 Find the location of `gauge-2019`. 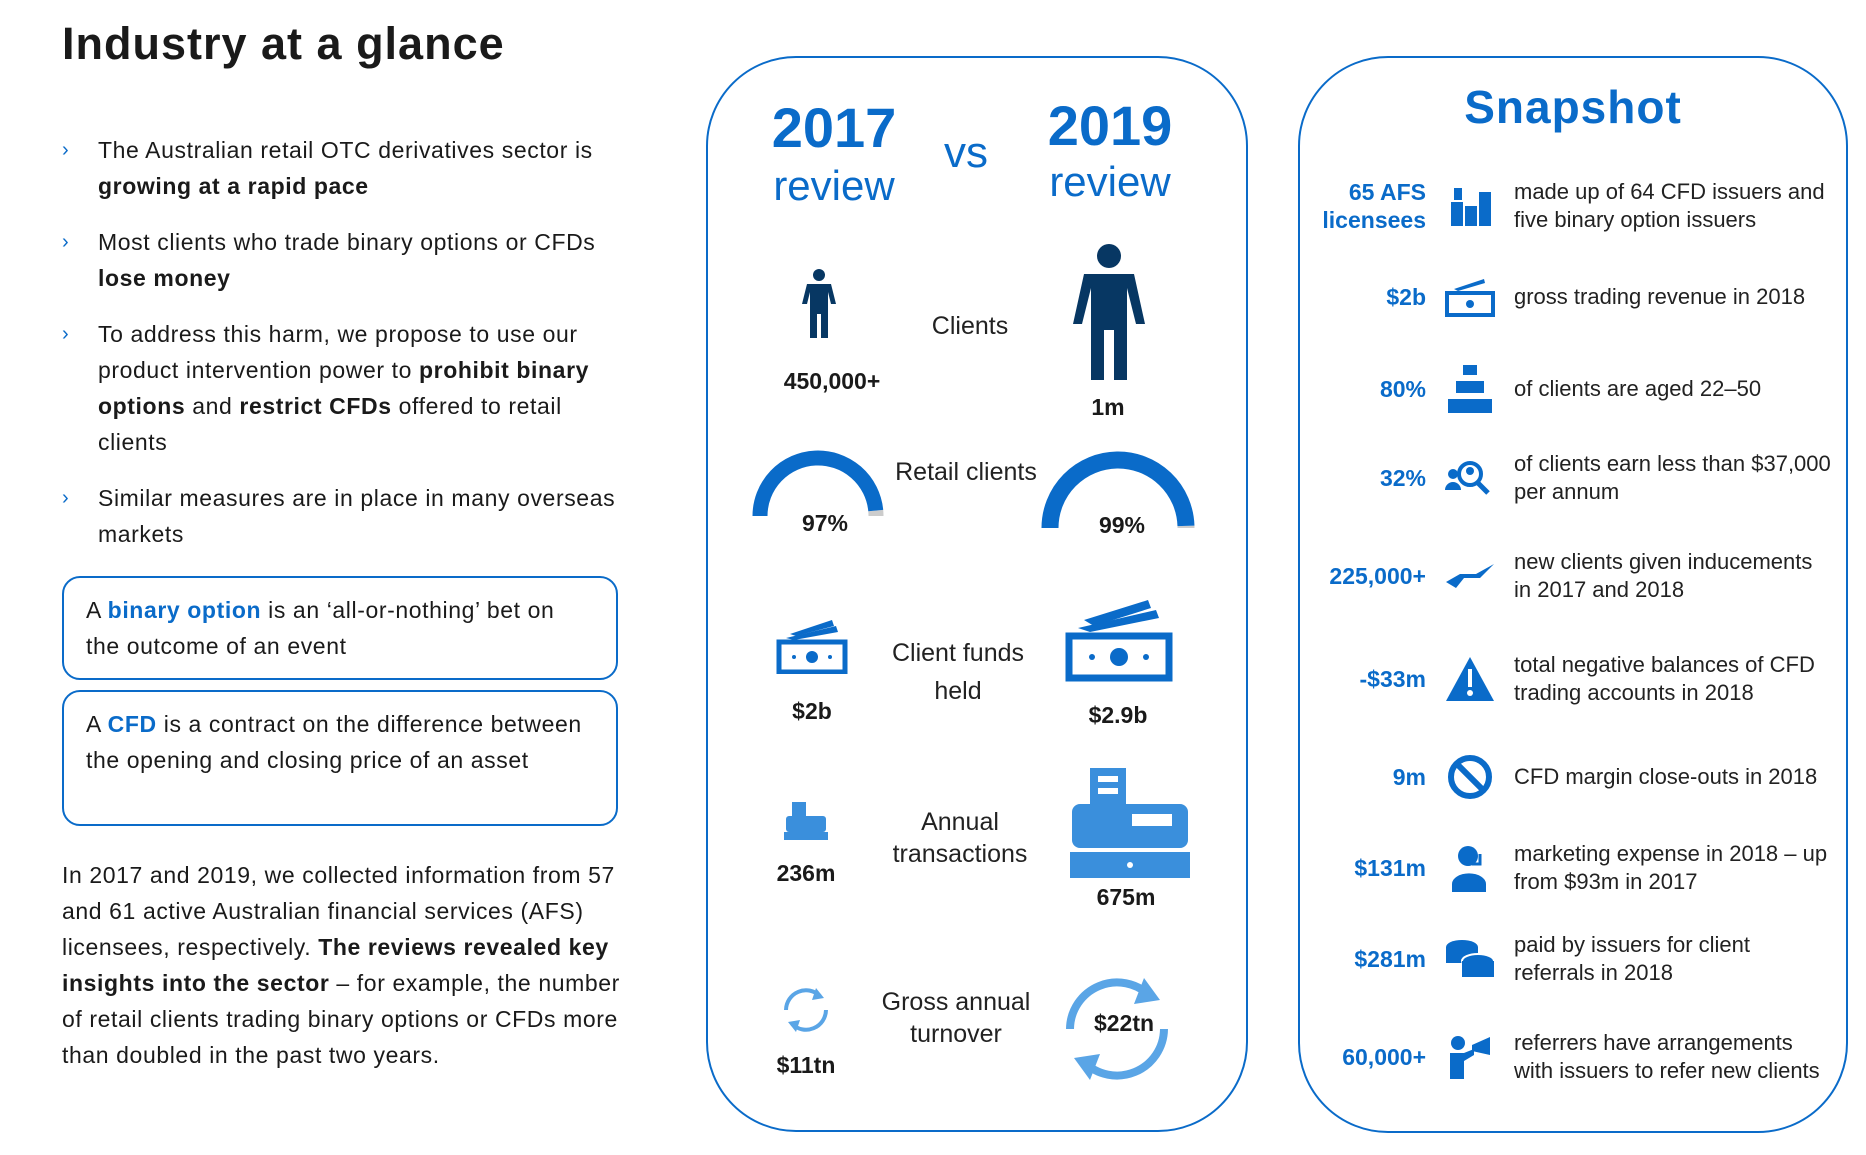

gauge-2019 is located at coordinates (1118, 490).